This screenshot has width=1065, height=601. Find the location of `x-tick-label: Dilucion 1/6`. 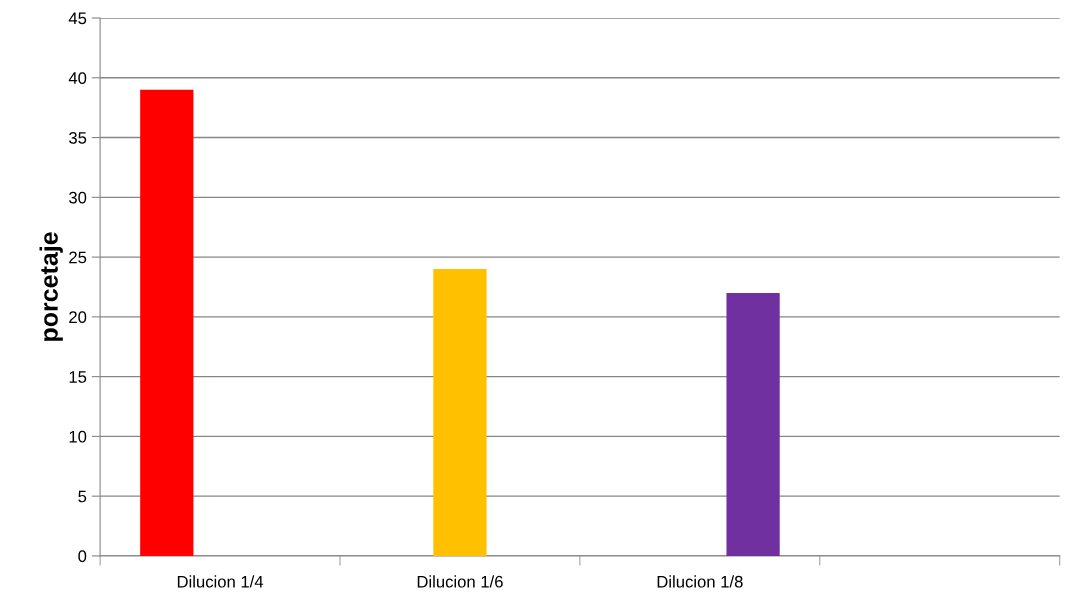

x-tick-label: Dilucion 1/6 is located at coordinates (460, 581).